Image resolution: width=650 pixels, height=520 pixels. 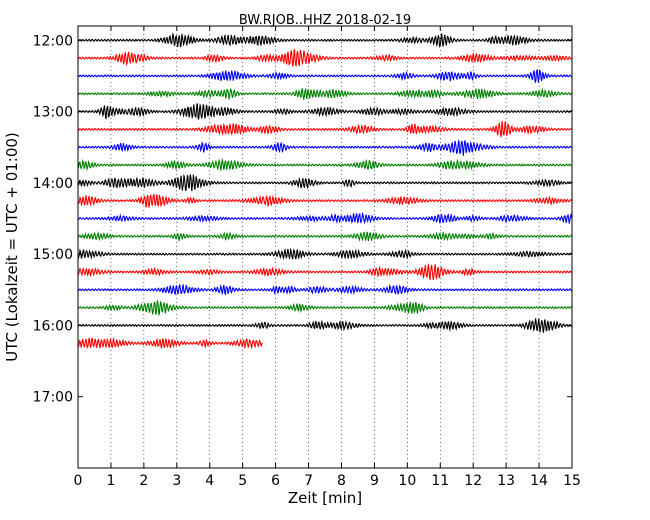 What do you see at coordinates (53, 255) in the screenshot?
I see `y-tick-label: 15:00` at bounding box center [53, 255].